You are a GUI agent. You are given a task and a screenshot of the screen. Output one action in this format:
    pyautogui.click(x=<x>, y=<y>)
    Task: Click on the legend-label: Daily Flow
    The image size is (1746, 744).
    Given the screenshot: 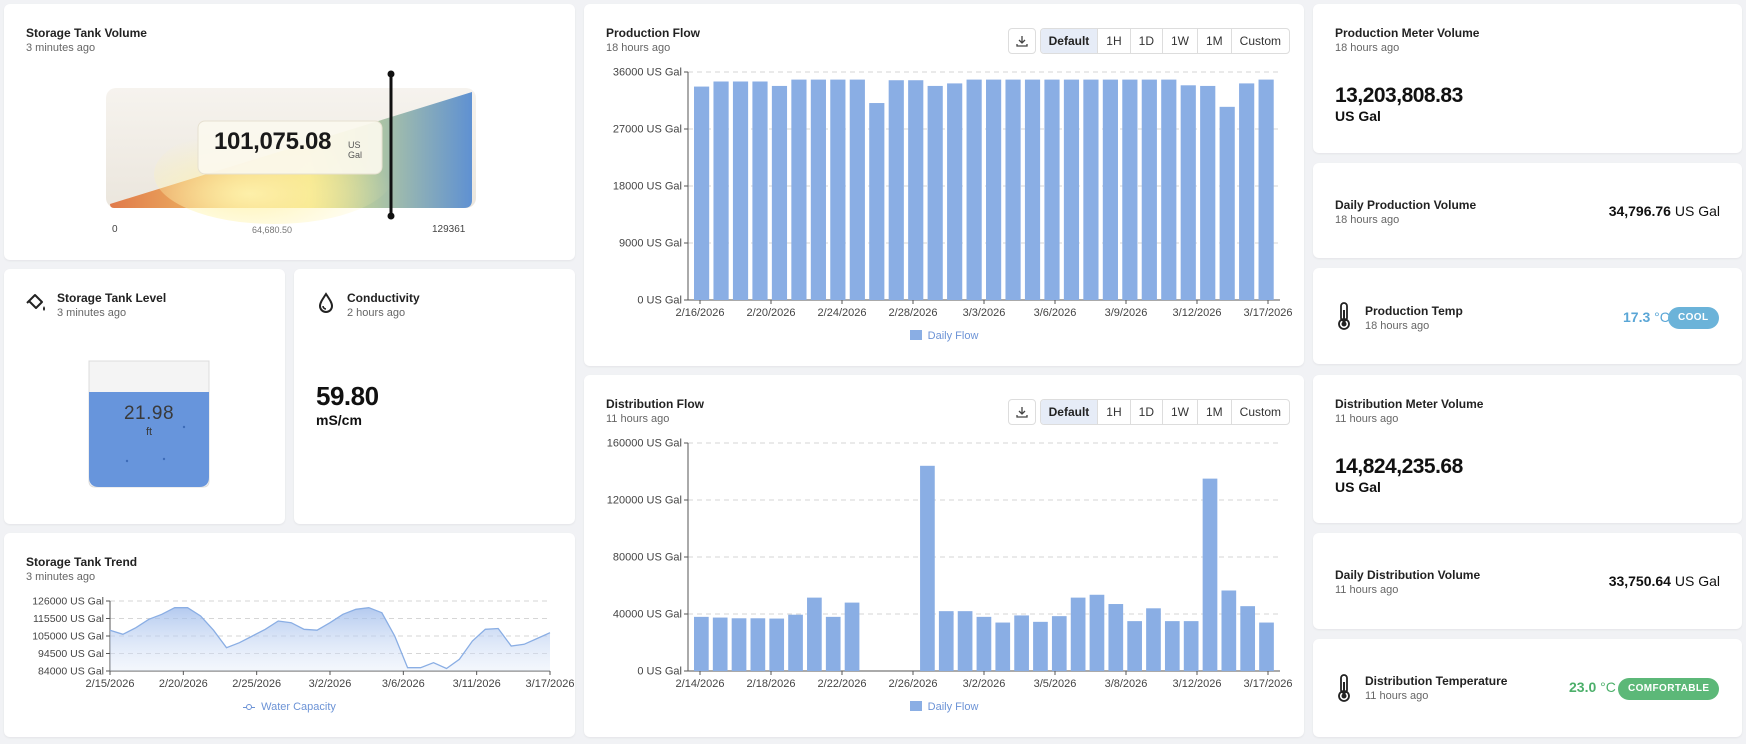 What is the action you would take?
    pyautogui.click(x=953, y=336)
    